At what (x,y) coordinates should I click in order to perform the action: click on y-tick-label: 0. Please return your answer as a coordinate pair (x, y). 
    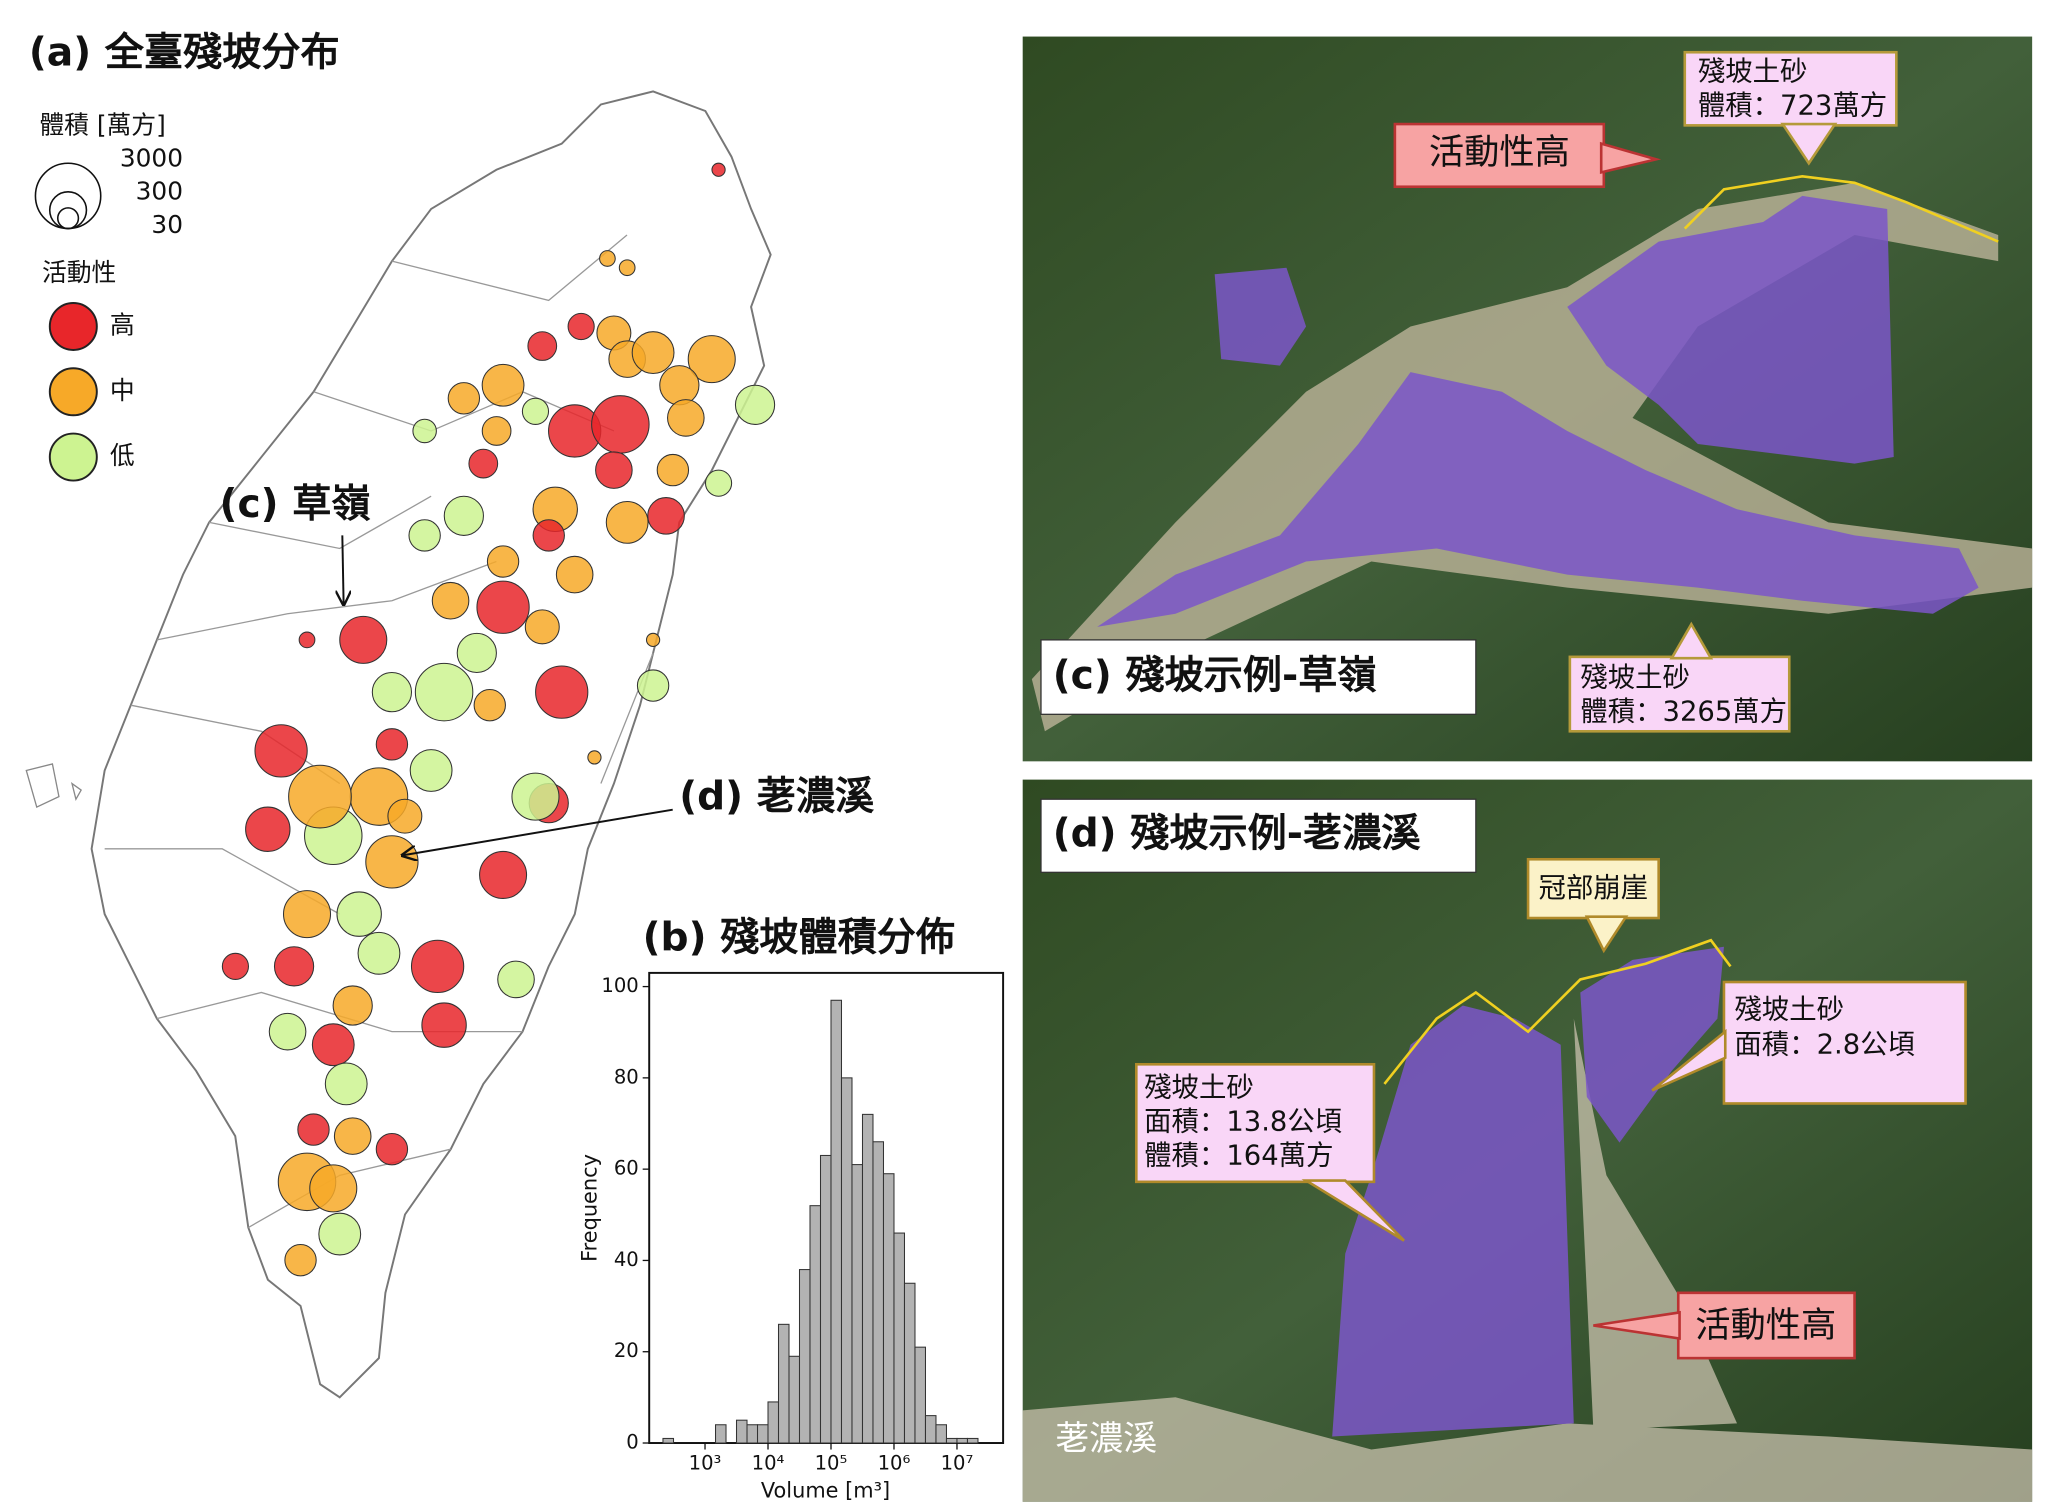
    Looking at the image, I should click on (632, 1442).